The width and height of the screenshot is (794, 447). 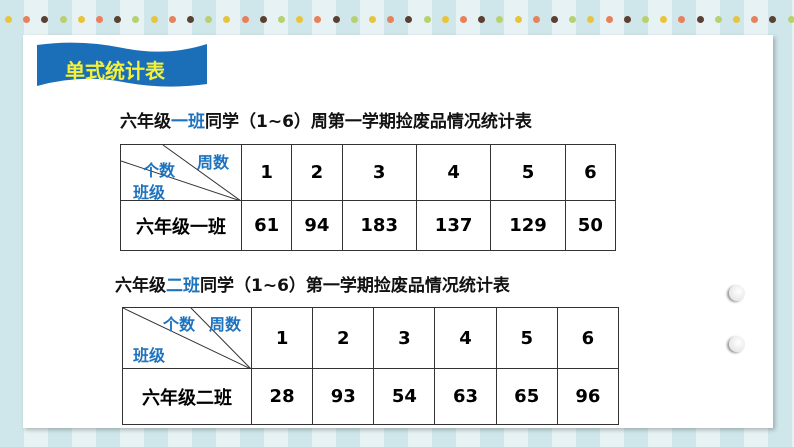 What do you see at coordinates (266, 225) in the screenshot?
I see `cell: 61` at bounding box center [266, 225].